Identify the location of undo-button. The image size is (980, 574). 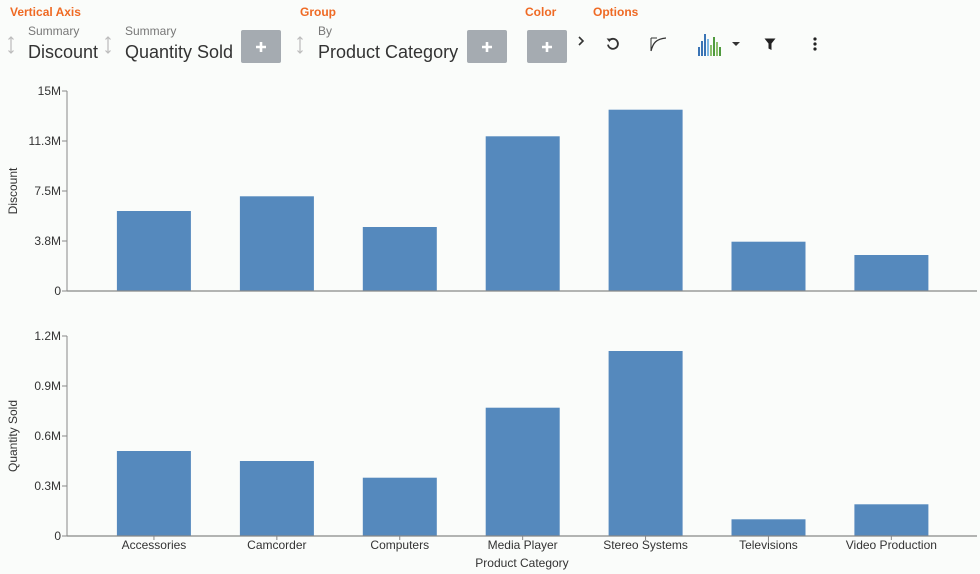
(613, 44).